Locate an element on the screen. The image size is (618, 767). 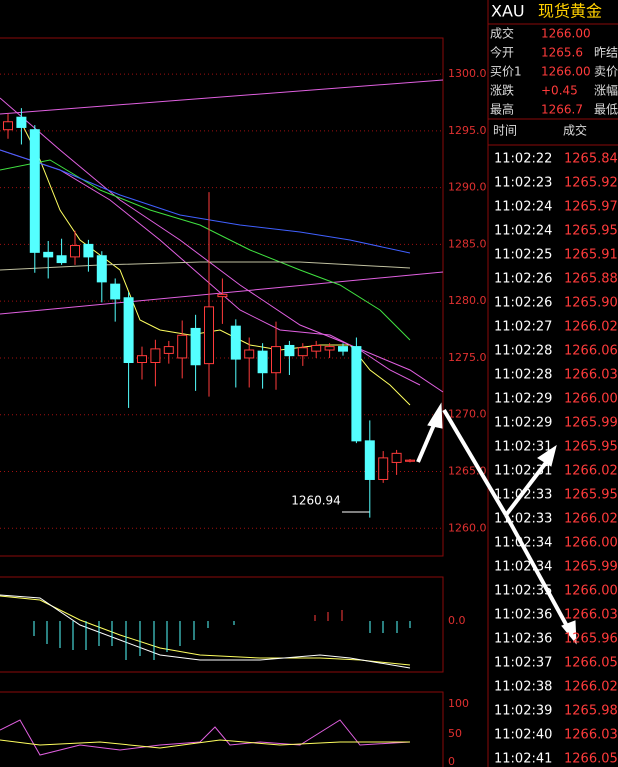
y-tick-label: 1290.0 is located at coordinates (467, 187).